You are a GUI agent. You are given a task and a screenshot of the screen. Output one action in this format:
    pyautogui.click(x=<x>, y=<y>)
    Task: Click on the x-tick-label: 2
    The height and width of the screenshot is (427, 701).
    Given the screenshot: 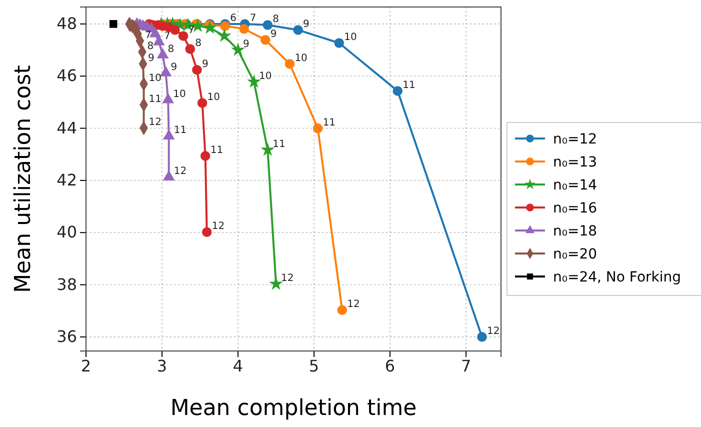 What is the action you would take?
    pyautogui.click(x=86, y=366)
    